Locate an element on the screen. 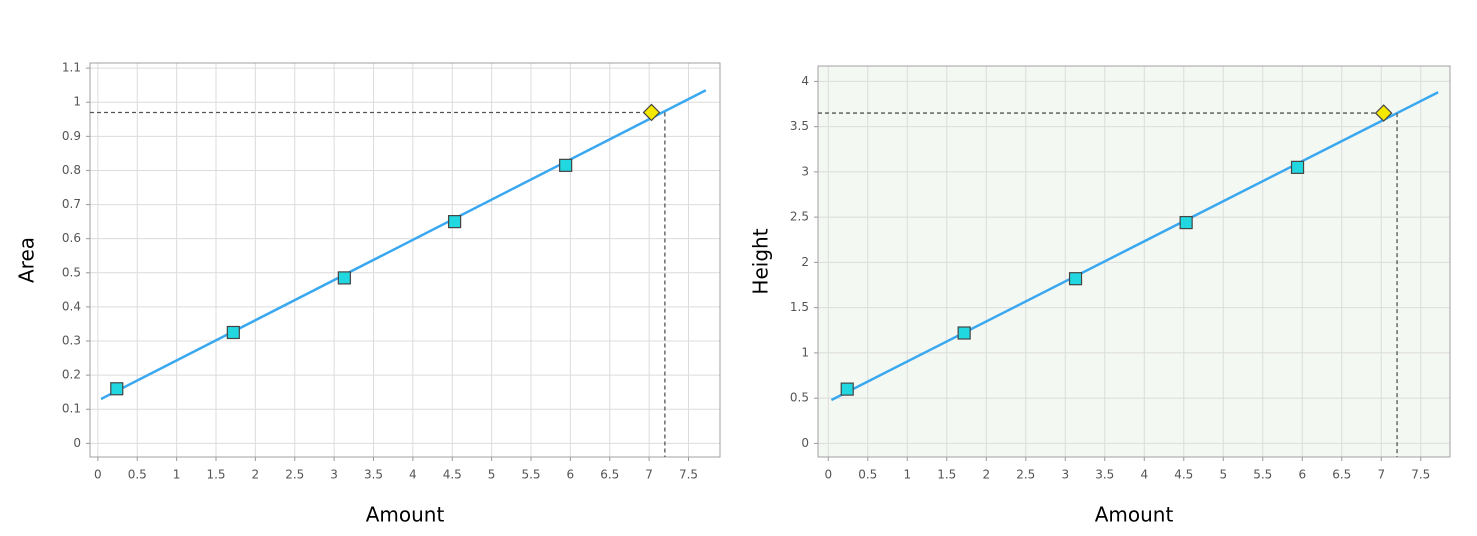 The width and height of the screenshot is (1477, 536). y-tick-label: 0.4 is located at coordinates (71, 306).